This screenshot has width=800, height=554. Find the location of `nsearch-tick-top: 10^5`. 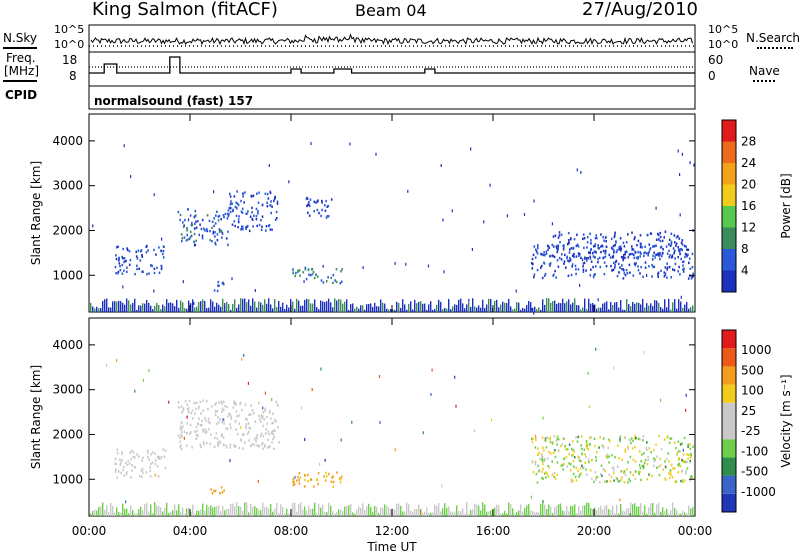

nsearch-tick-top: 10^5 is located at coordinates (723, 29).